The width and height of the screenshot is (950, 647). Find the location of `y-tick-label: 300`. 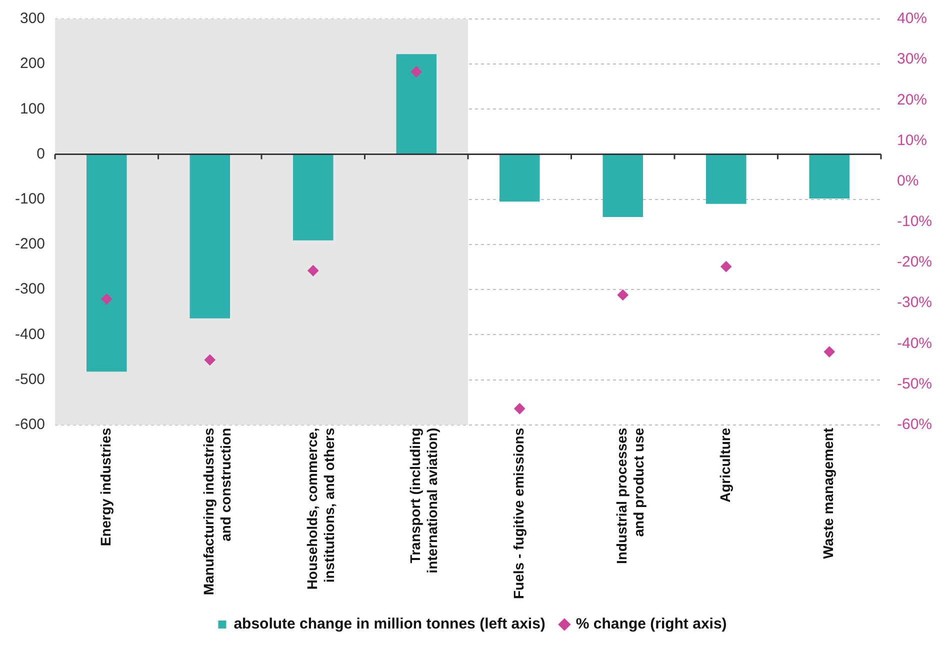

y-tick-label: 300 is located at coordinates (33, 19).